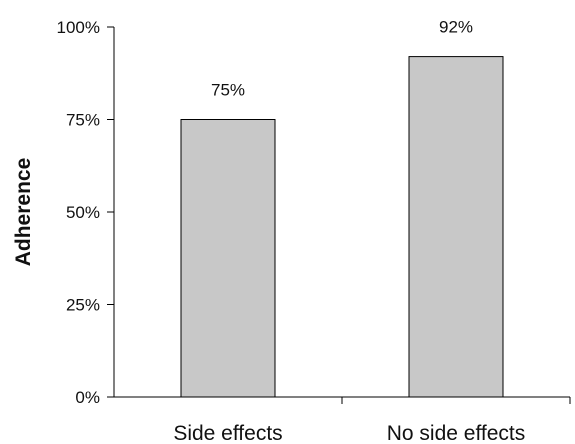 The width and height of the screenshot is (575, 444). I want to click on y-tick-label: 100%, so click(78, 27).